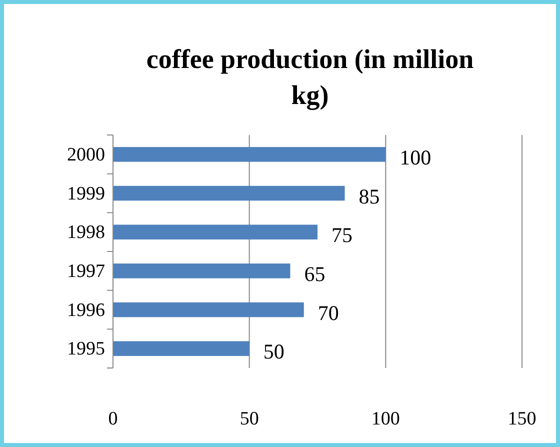  Describe the element at coordinates (86, 193) in the screenshot. I see `y-tick-label: 1999` at that location.